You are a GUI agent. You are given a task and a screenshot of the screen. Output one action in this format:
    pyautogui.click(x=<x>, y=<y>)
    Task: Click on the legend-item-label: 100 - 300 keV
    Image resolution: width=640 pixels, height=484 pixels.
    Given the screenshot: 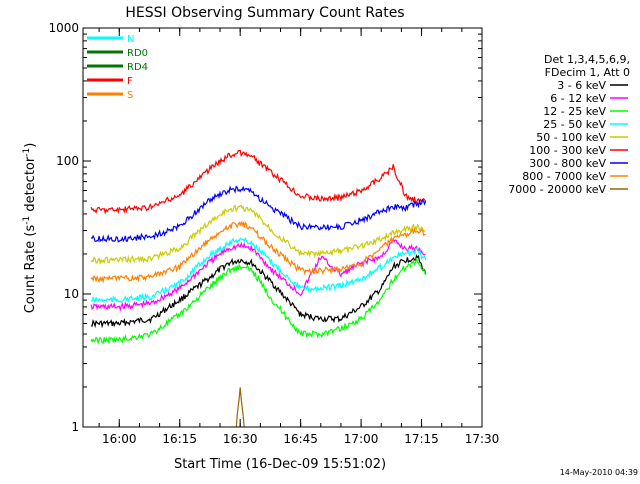 What is the action you would take?
    pyautogui.click(x=567, y=150)
    